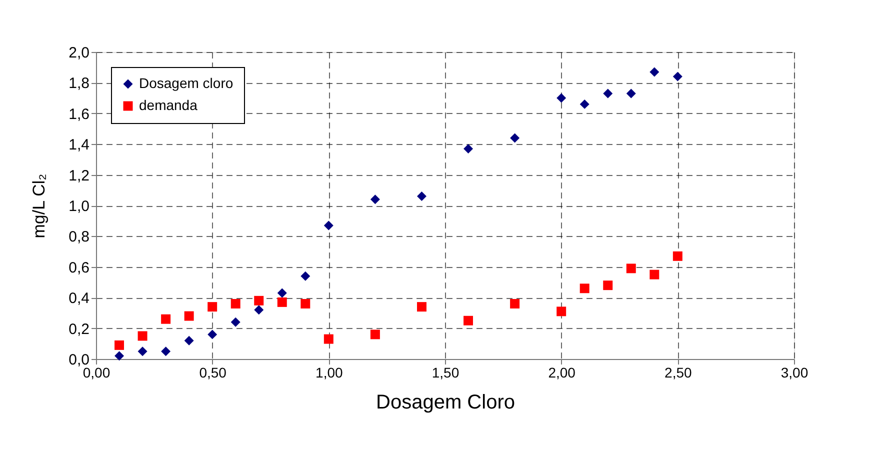  I want to click on x-tick-label: 2,50, so click(678, 372).